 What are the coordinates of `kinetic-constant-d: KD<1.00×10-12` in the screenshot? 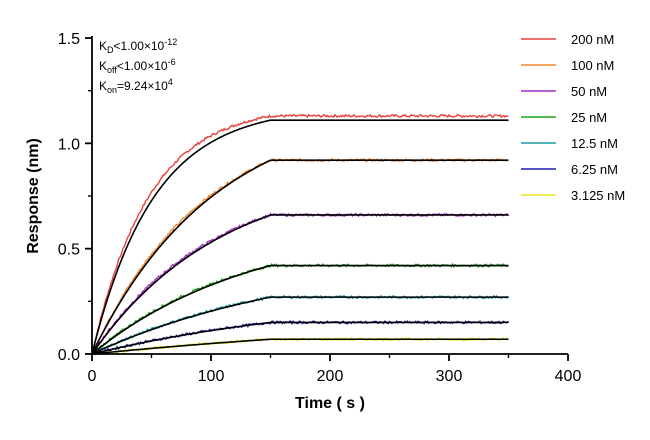 It's located at (138, 46).